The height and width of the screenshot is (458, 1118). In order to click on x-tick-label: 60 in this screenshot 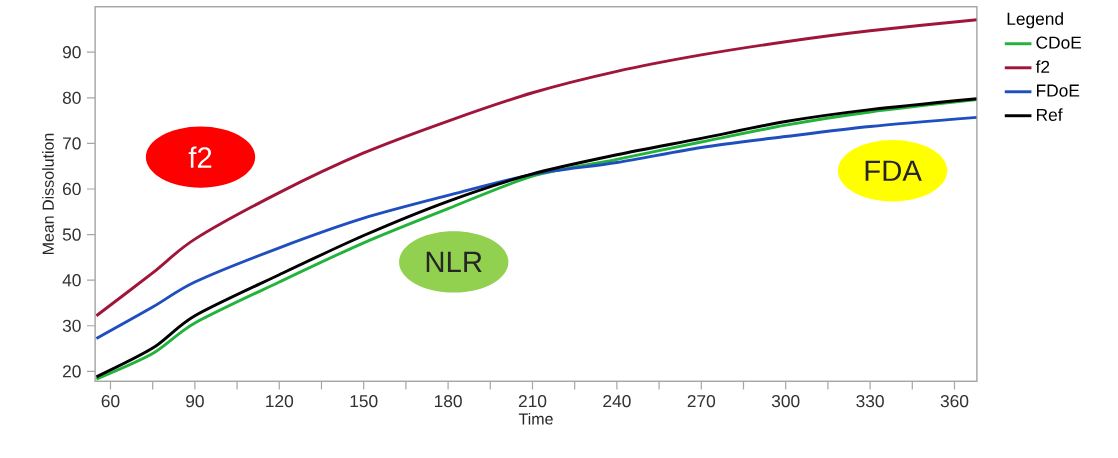, I will do `click(110, 401)`.